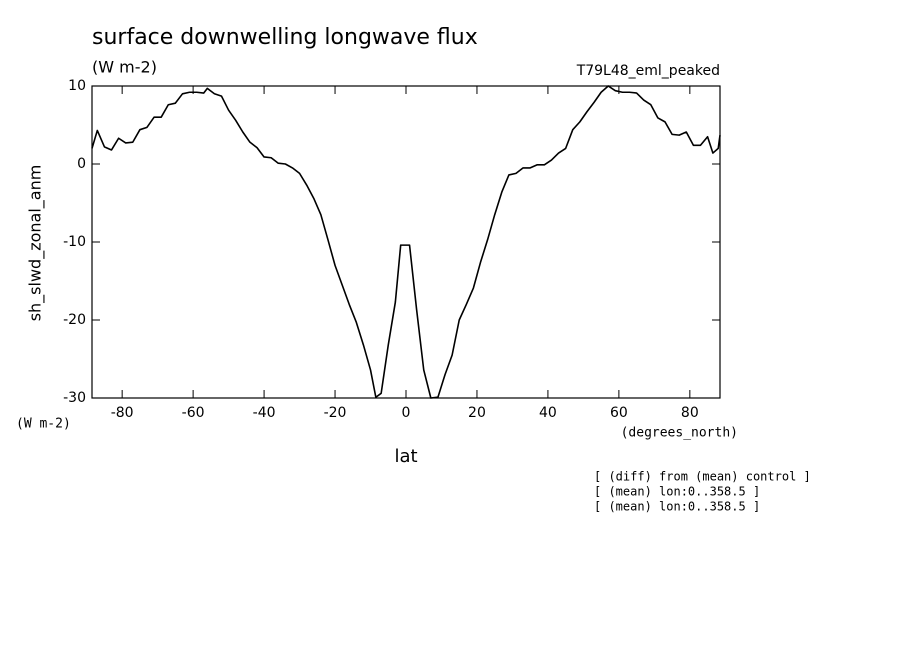 The width and height of the screenshot is (904, 654). Describe the element at coordinates (679, 433) in the screenshot. I see `x-units: (degrees_north)` at that location.